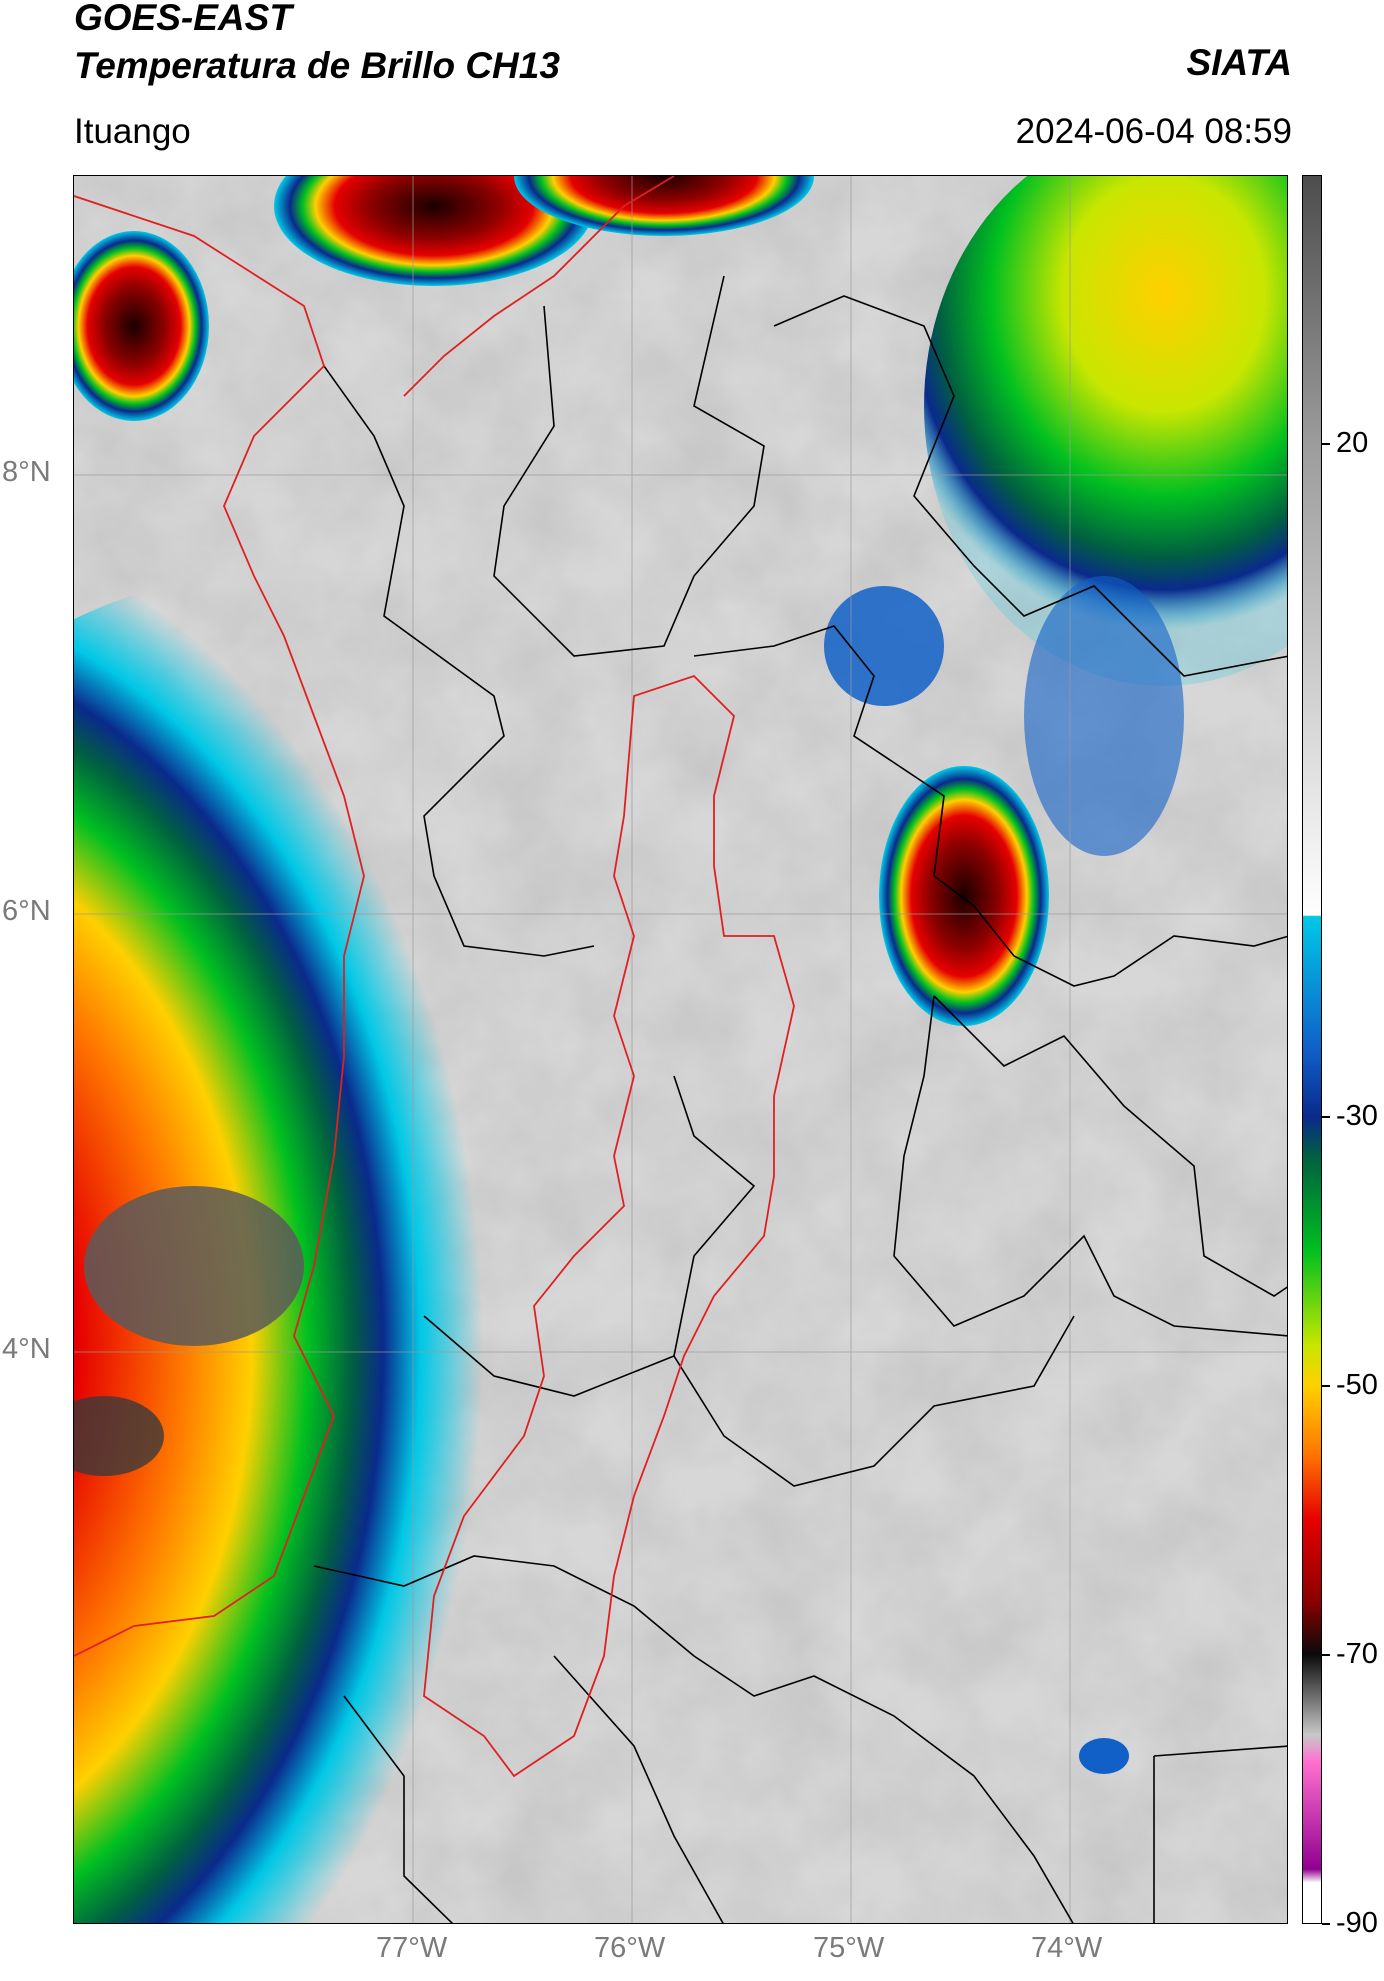  I want to click on satellite-title: GOES-EAST, so click(183, 19).